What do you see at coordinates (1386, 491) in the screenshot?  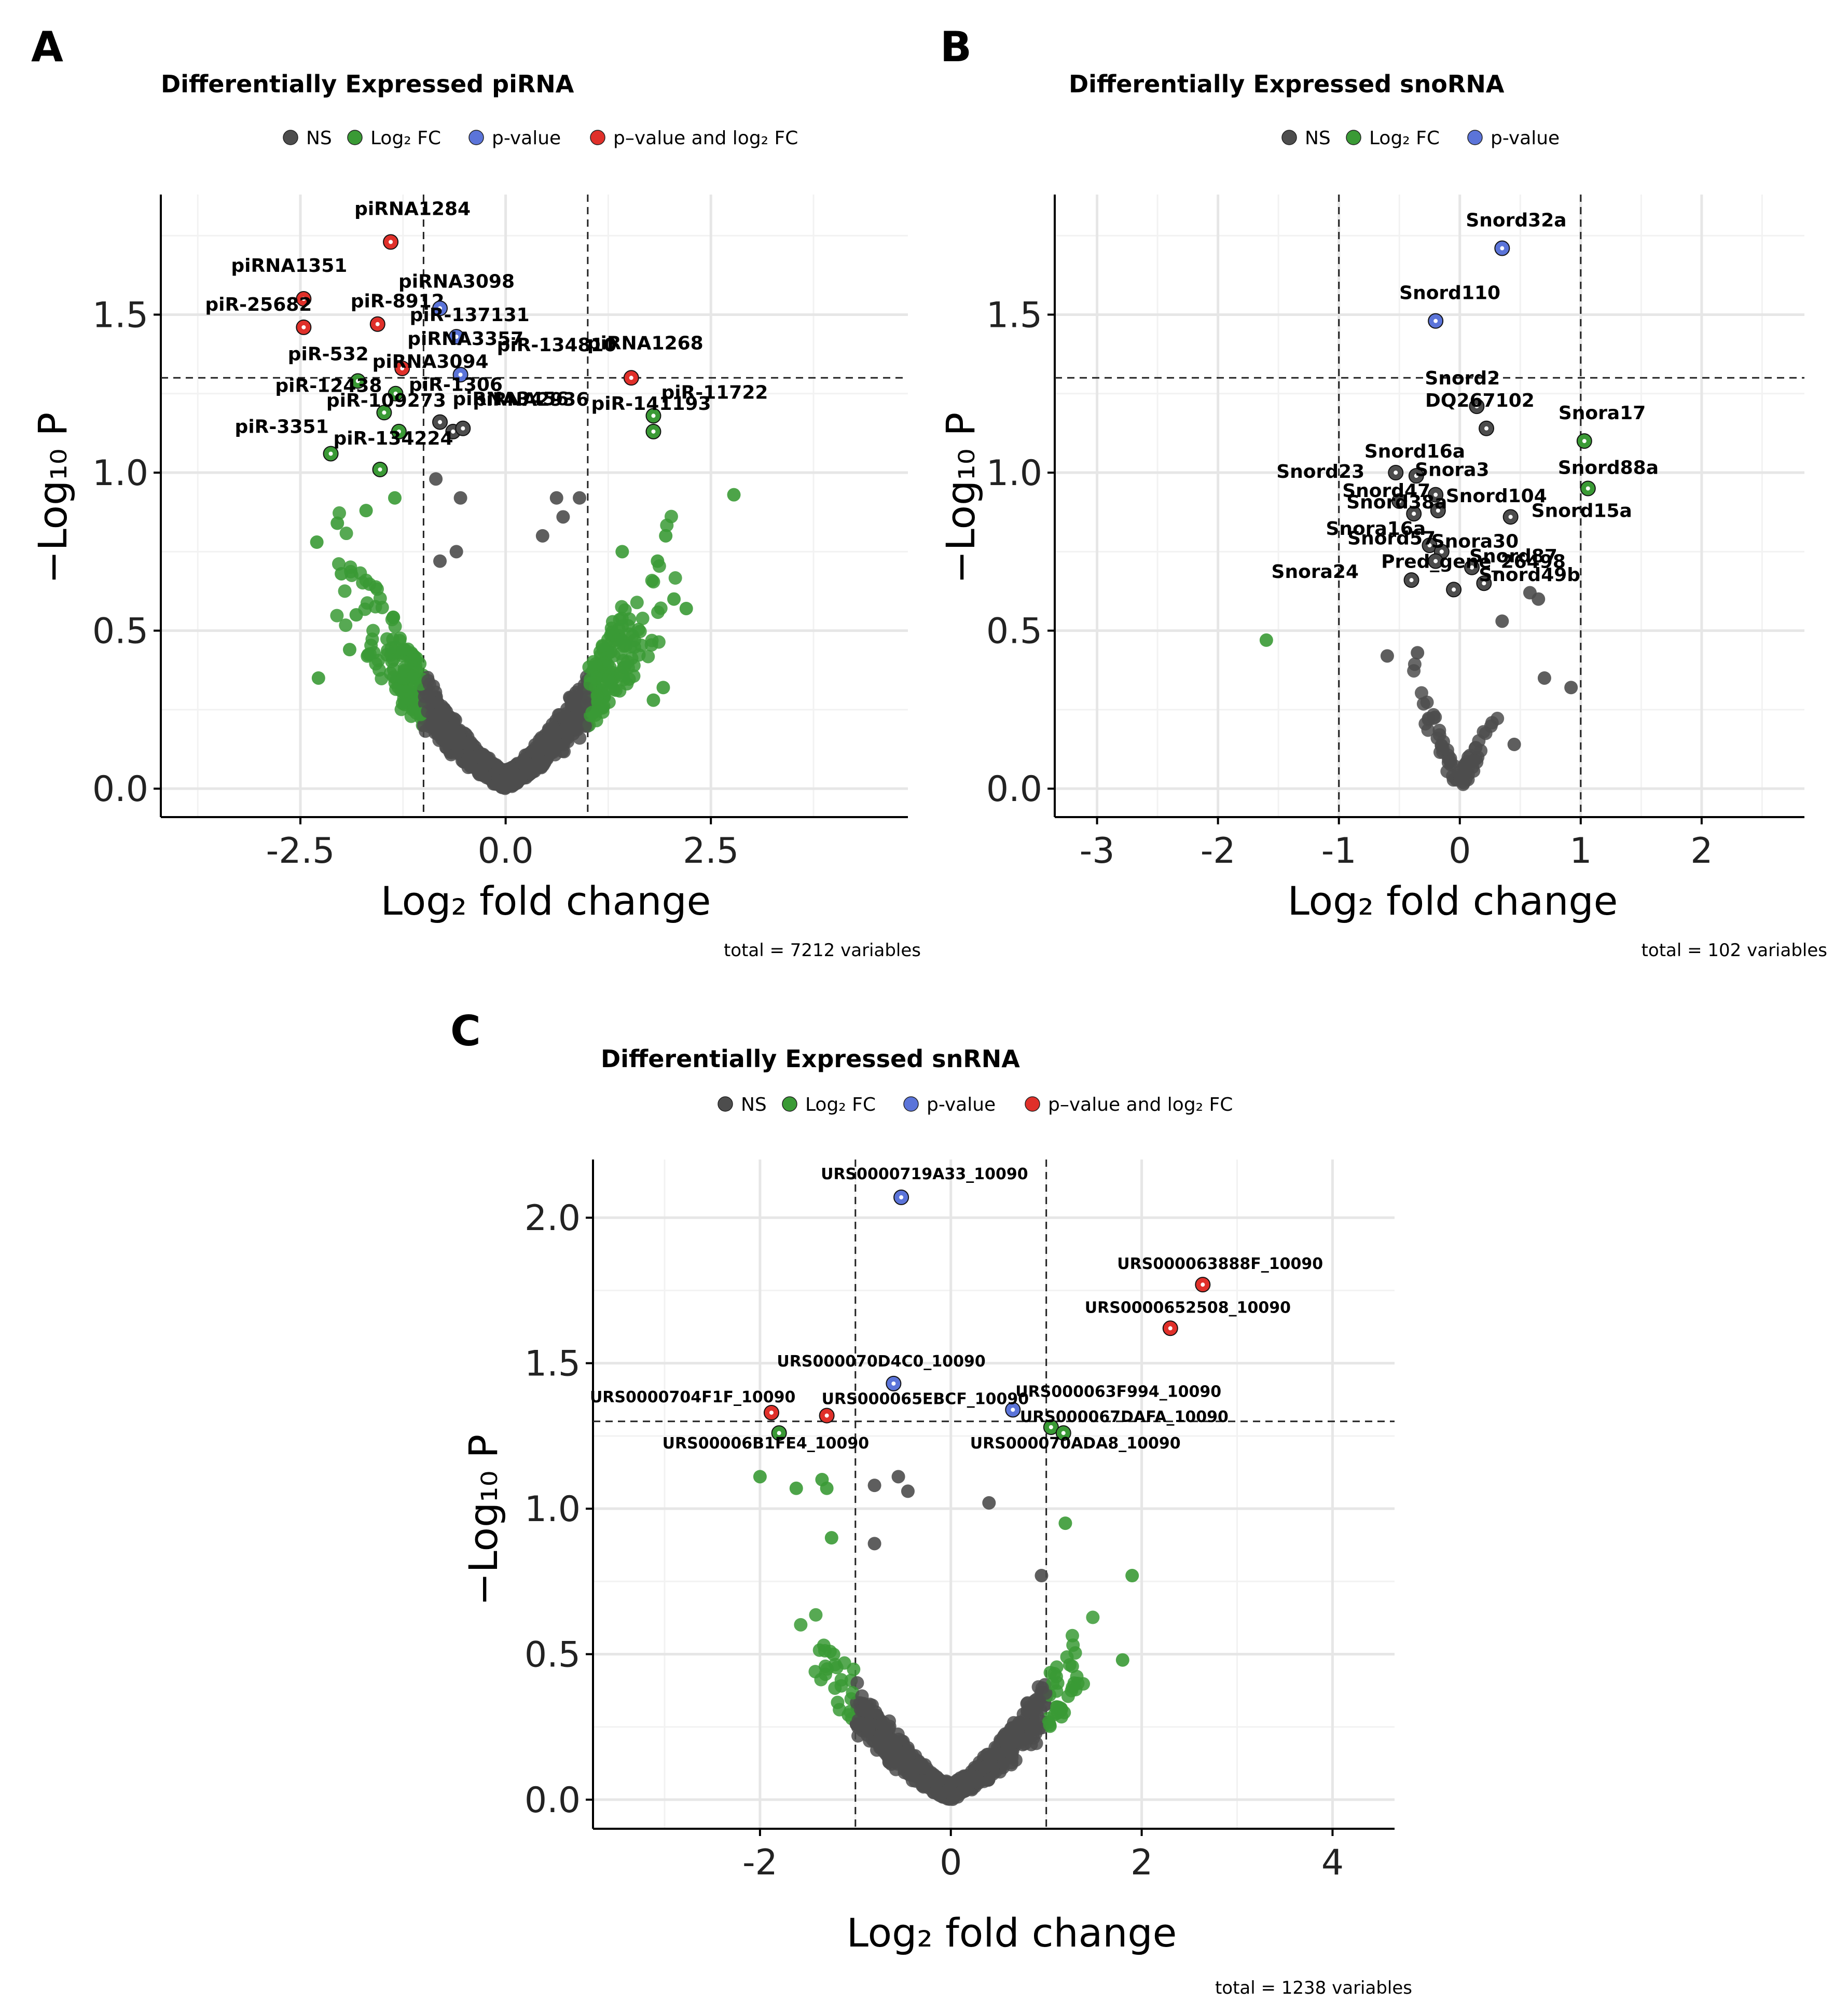 I see `point-label: Snord47` at bounding box center [1386, 491].